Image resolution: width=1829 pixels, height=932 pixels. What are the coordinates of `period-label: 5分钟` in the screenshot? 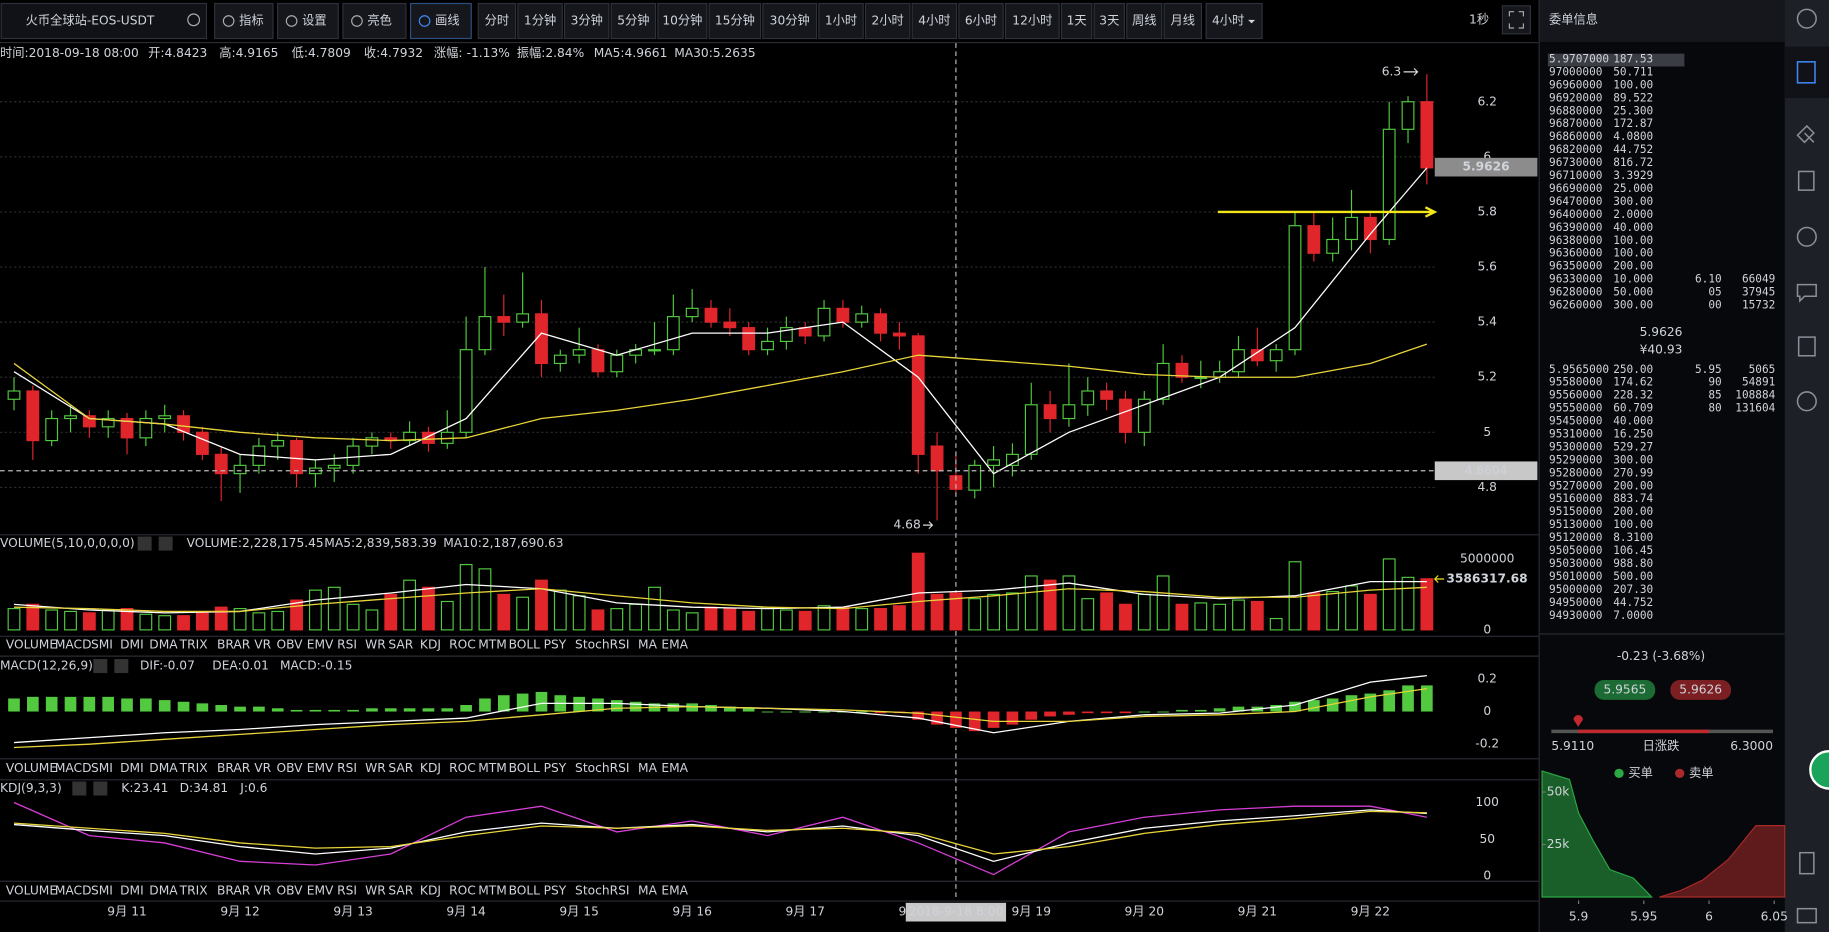 It's located at (633, 19).